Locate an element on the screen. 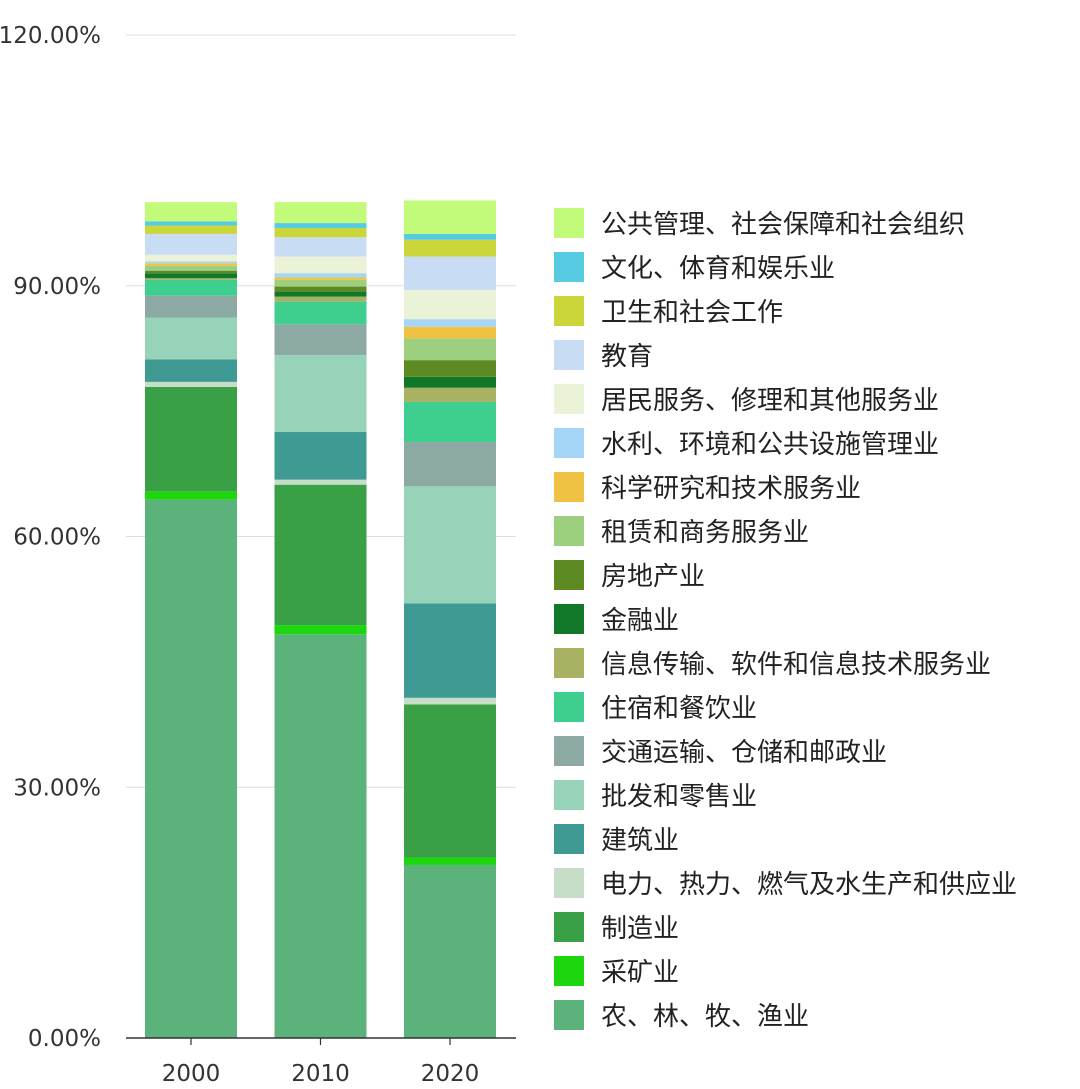  legend-label: 教育 is located at coordinates (627, 357).